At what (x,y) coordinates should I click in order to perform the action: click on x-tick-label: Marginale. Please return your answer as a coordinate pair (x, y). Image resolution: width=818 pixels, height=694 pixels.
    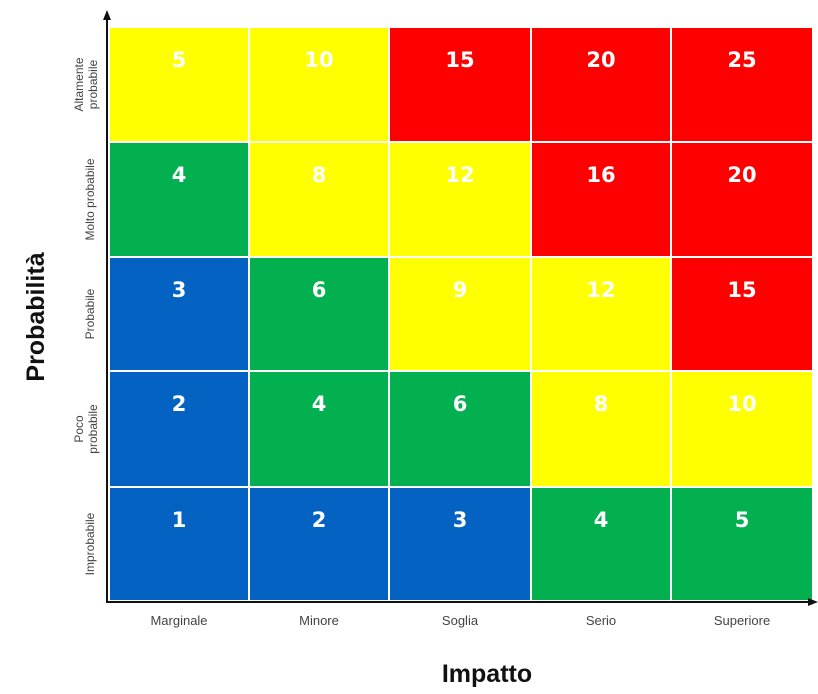
    Looking at the image, I should click on (178, 620).